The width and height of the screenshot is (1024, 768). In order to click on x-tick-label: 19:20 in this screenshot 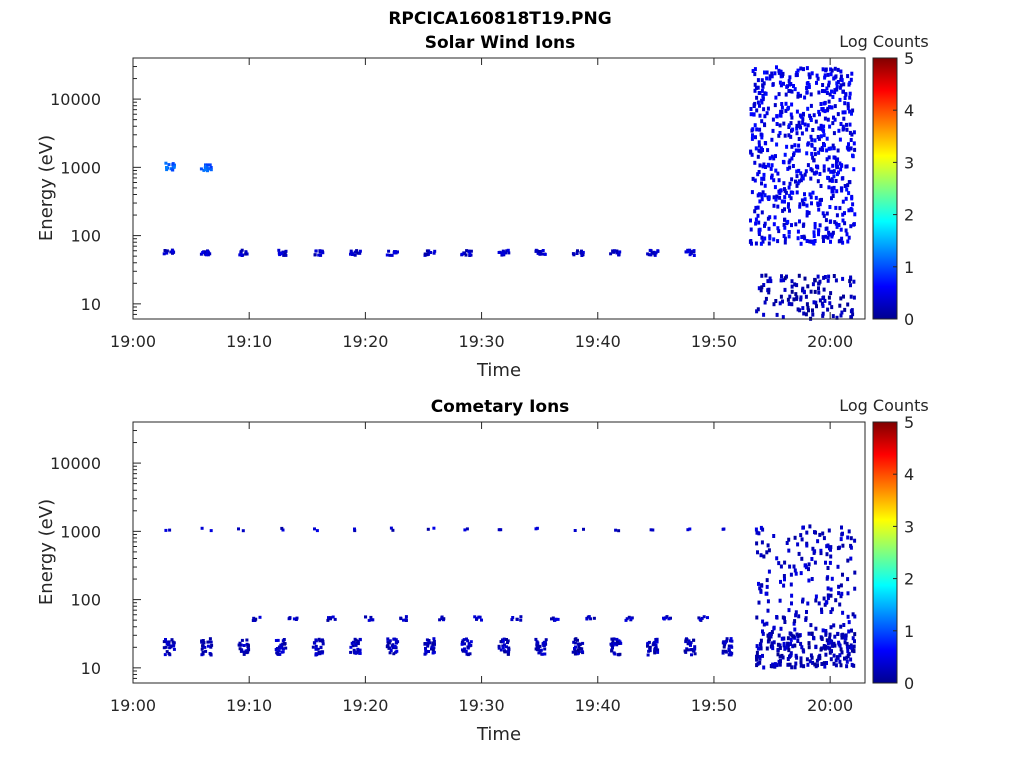, I will do `click(365, 705)`.